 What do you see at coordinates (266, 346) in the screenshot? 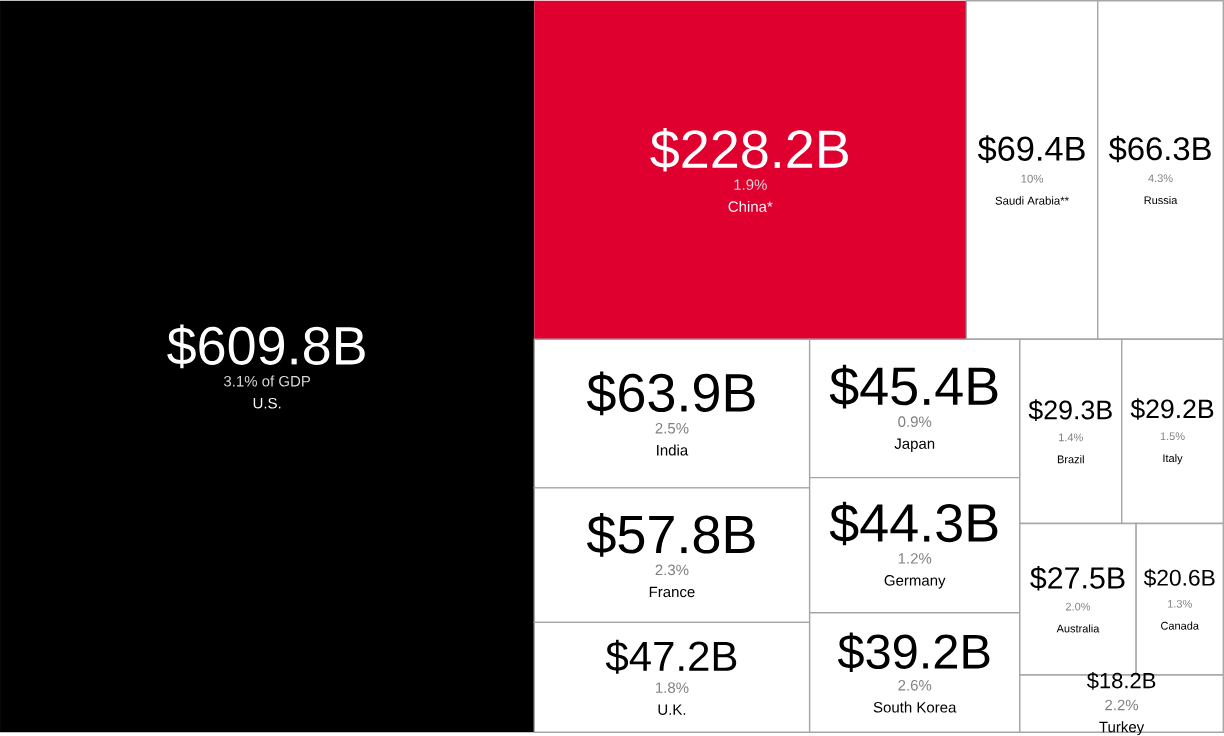
I see `data-label: $609.8B` at bounding box center [266, 346].